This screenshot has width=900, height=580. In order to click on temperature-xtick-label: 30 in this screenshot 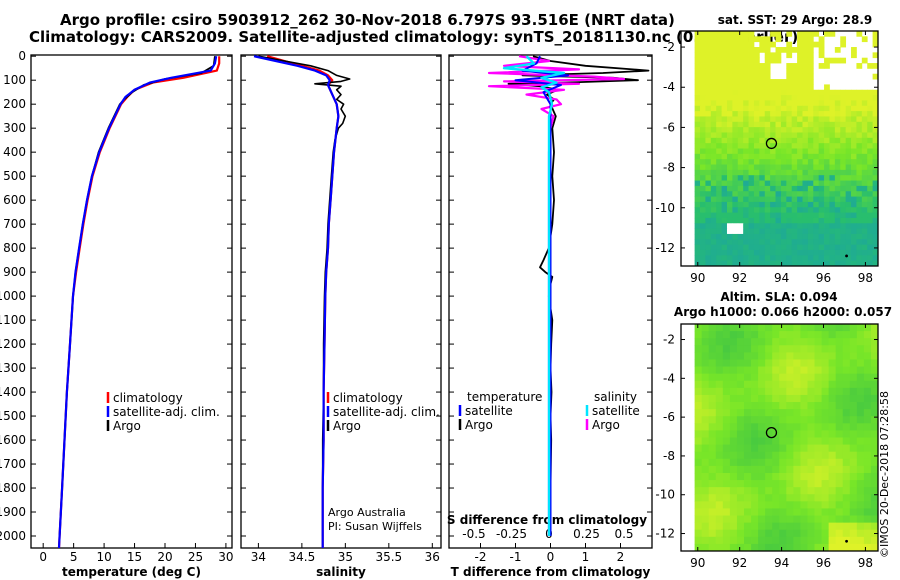, I will do `click(225, 557)`.